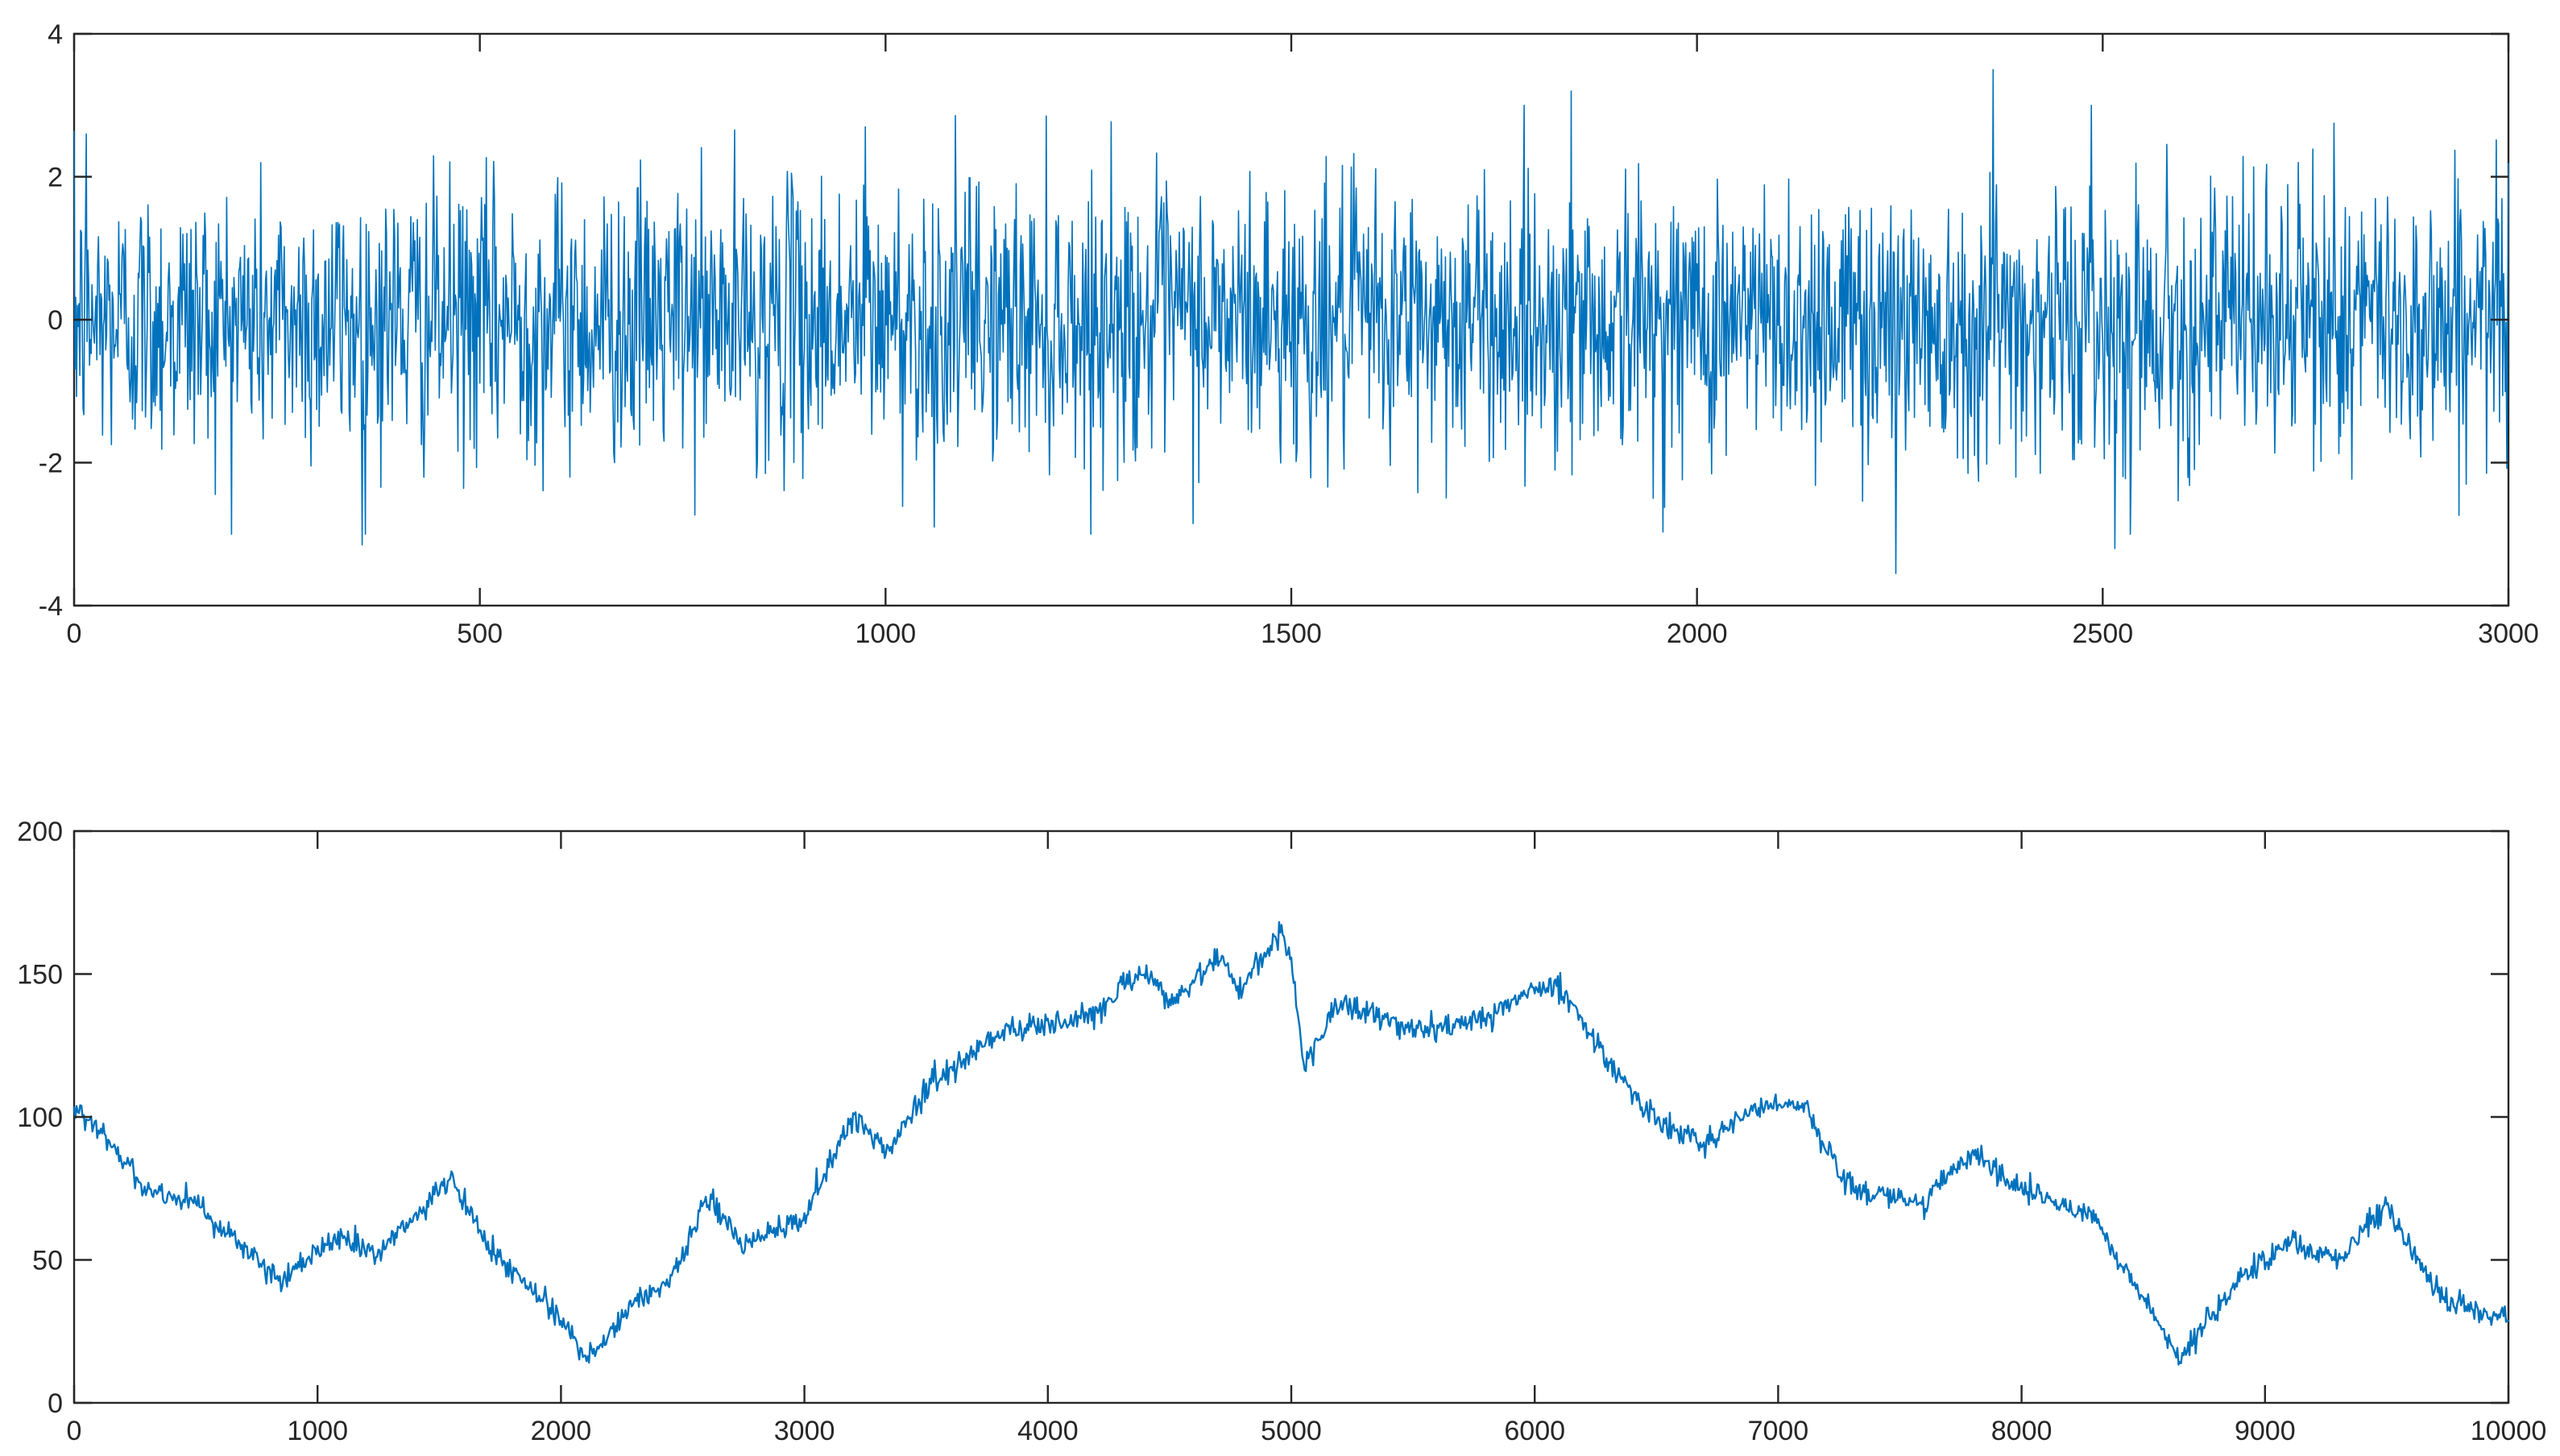 This screenshot has height=1456, width=2560. I want to click on x-tick-label: 7000, so click(1779, 1431).